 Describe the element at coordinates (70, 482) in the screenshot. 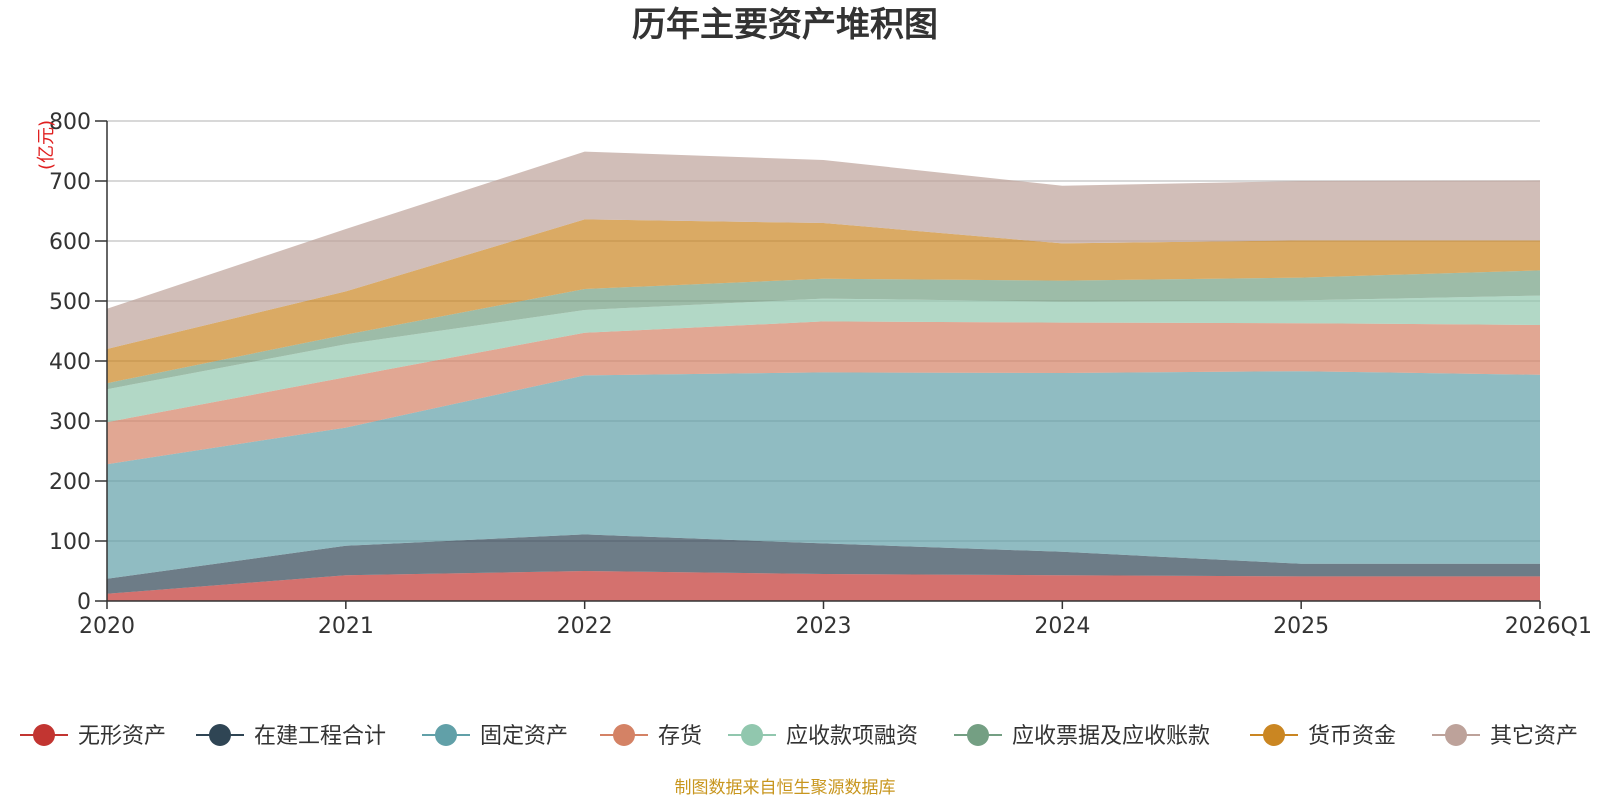

I see `y-tick-label: 200` at that location.